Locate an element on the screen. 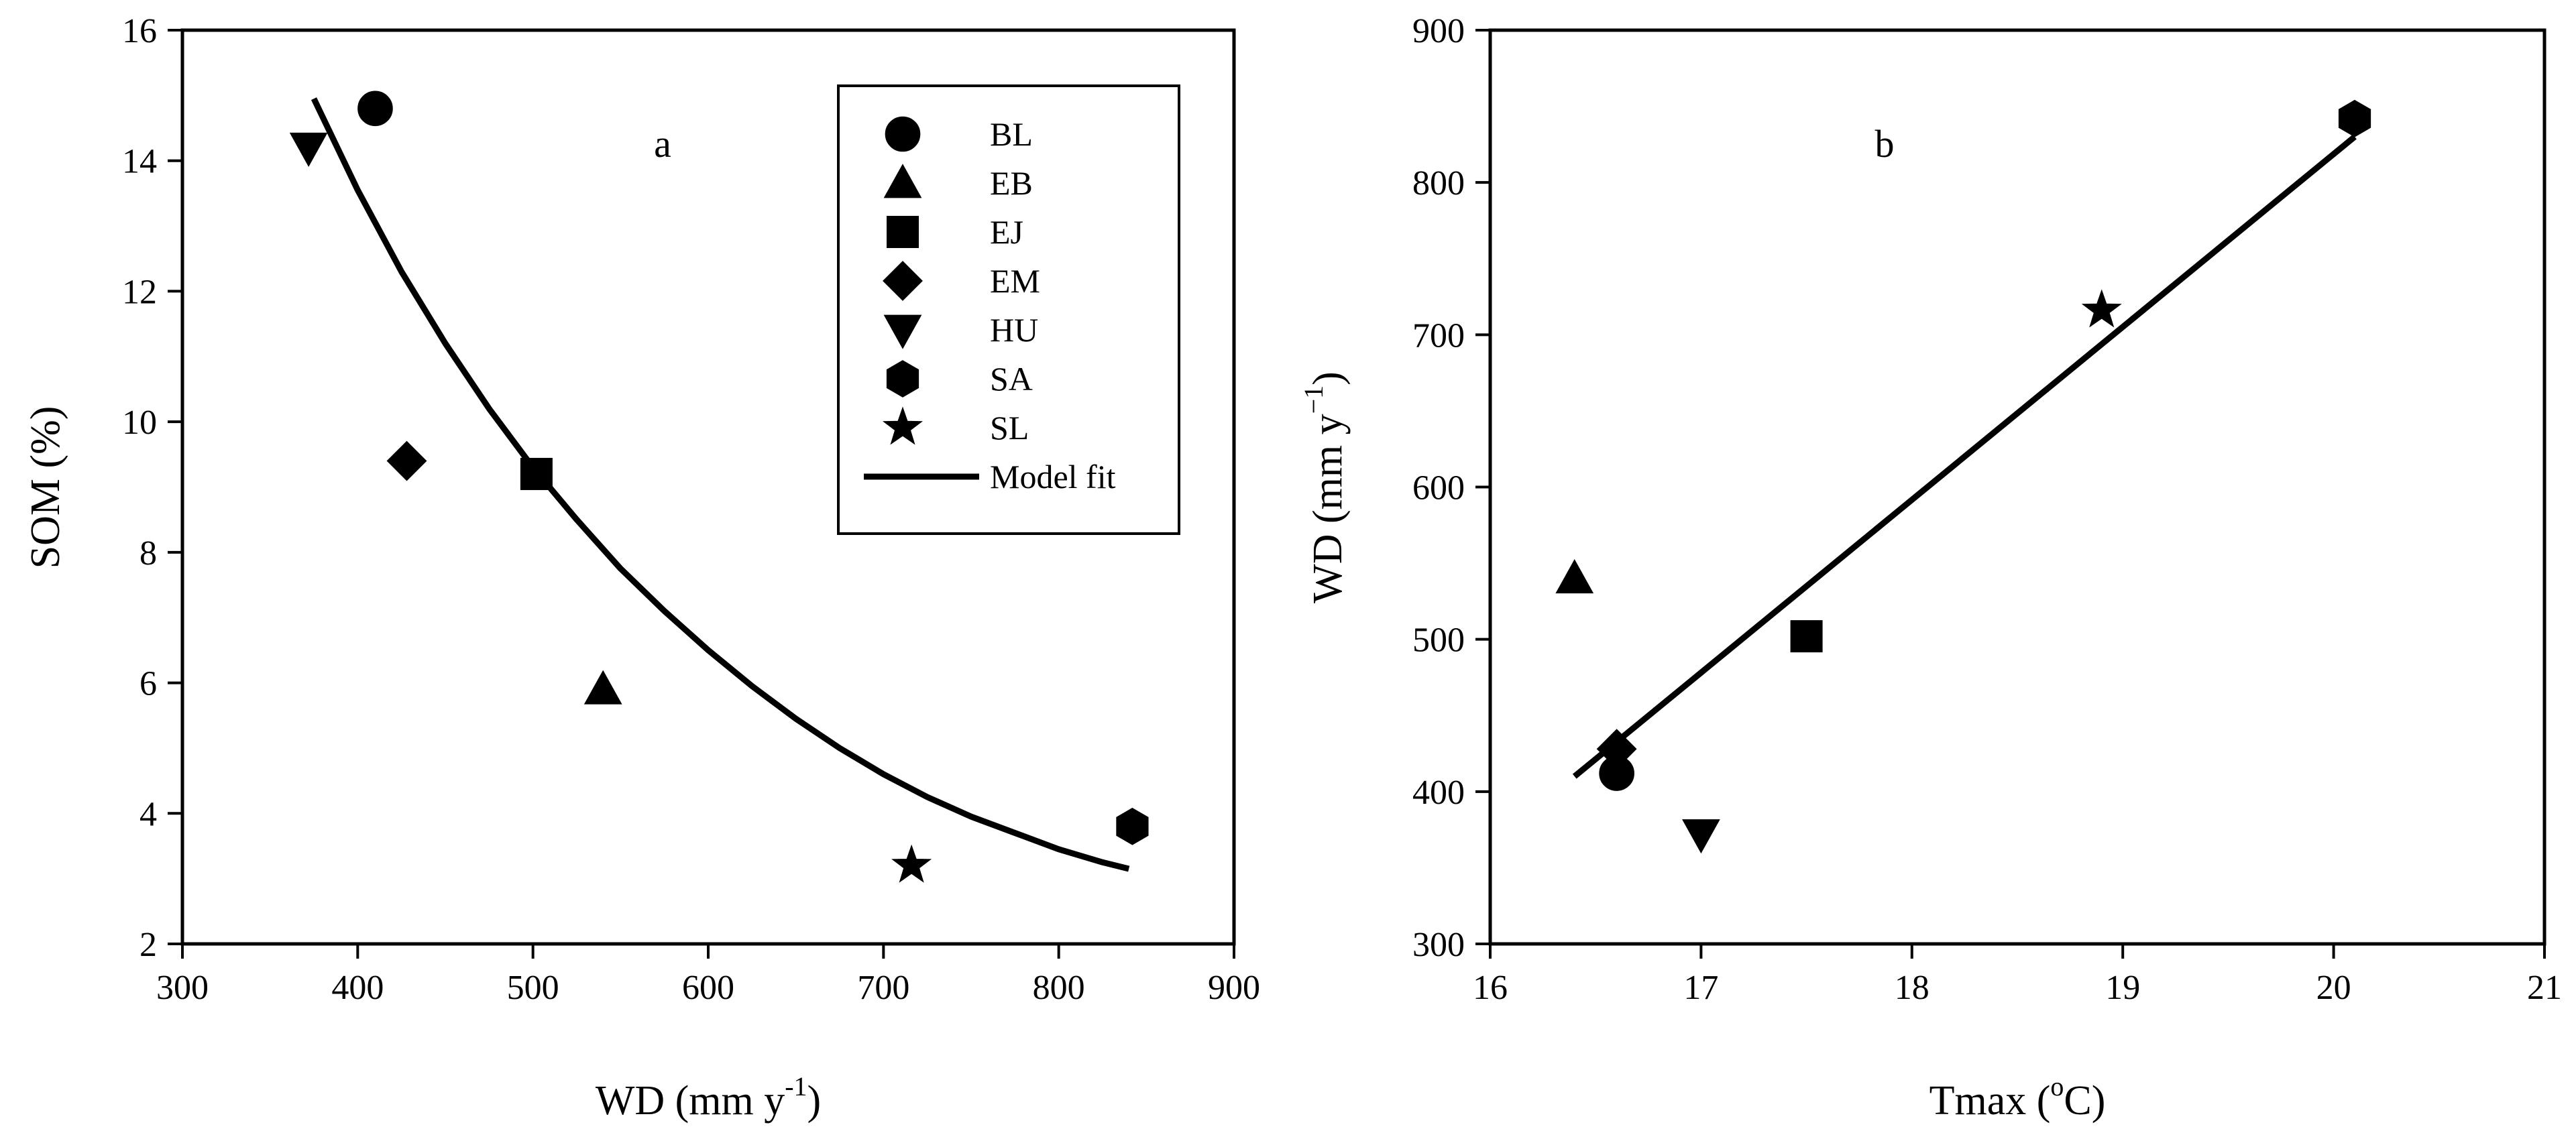  panel-b-x-tick-label: 20 is located at coordinates (2333, 988).